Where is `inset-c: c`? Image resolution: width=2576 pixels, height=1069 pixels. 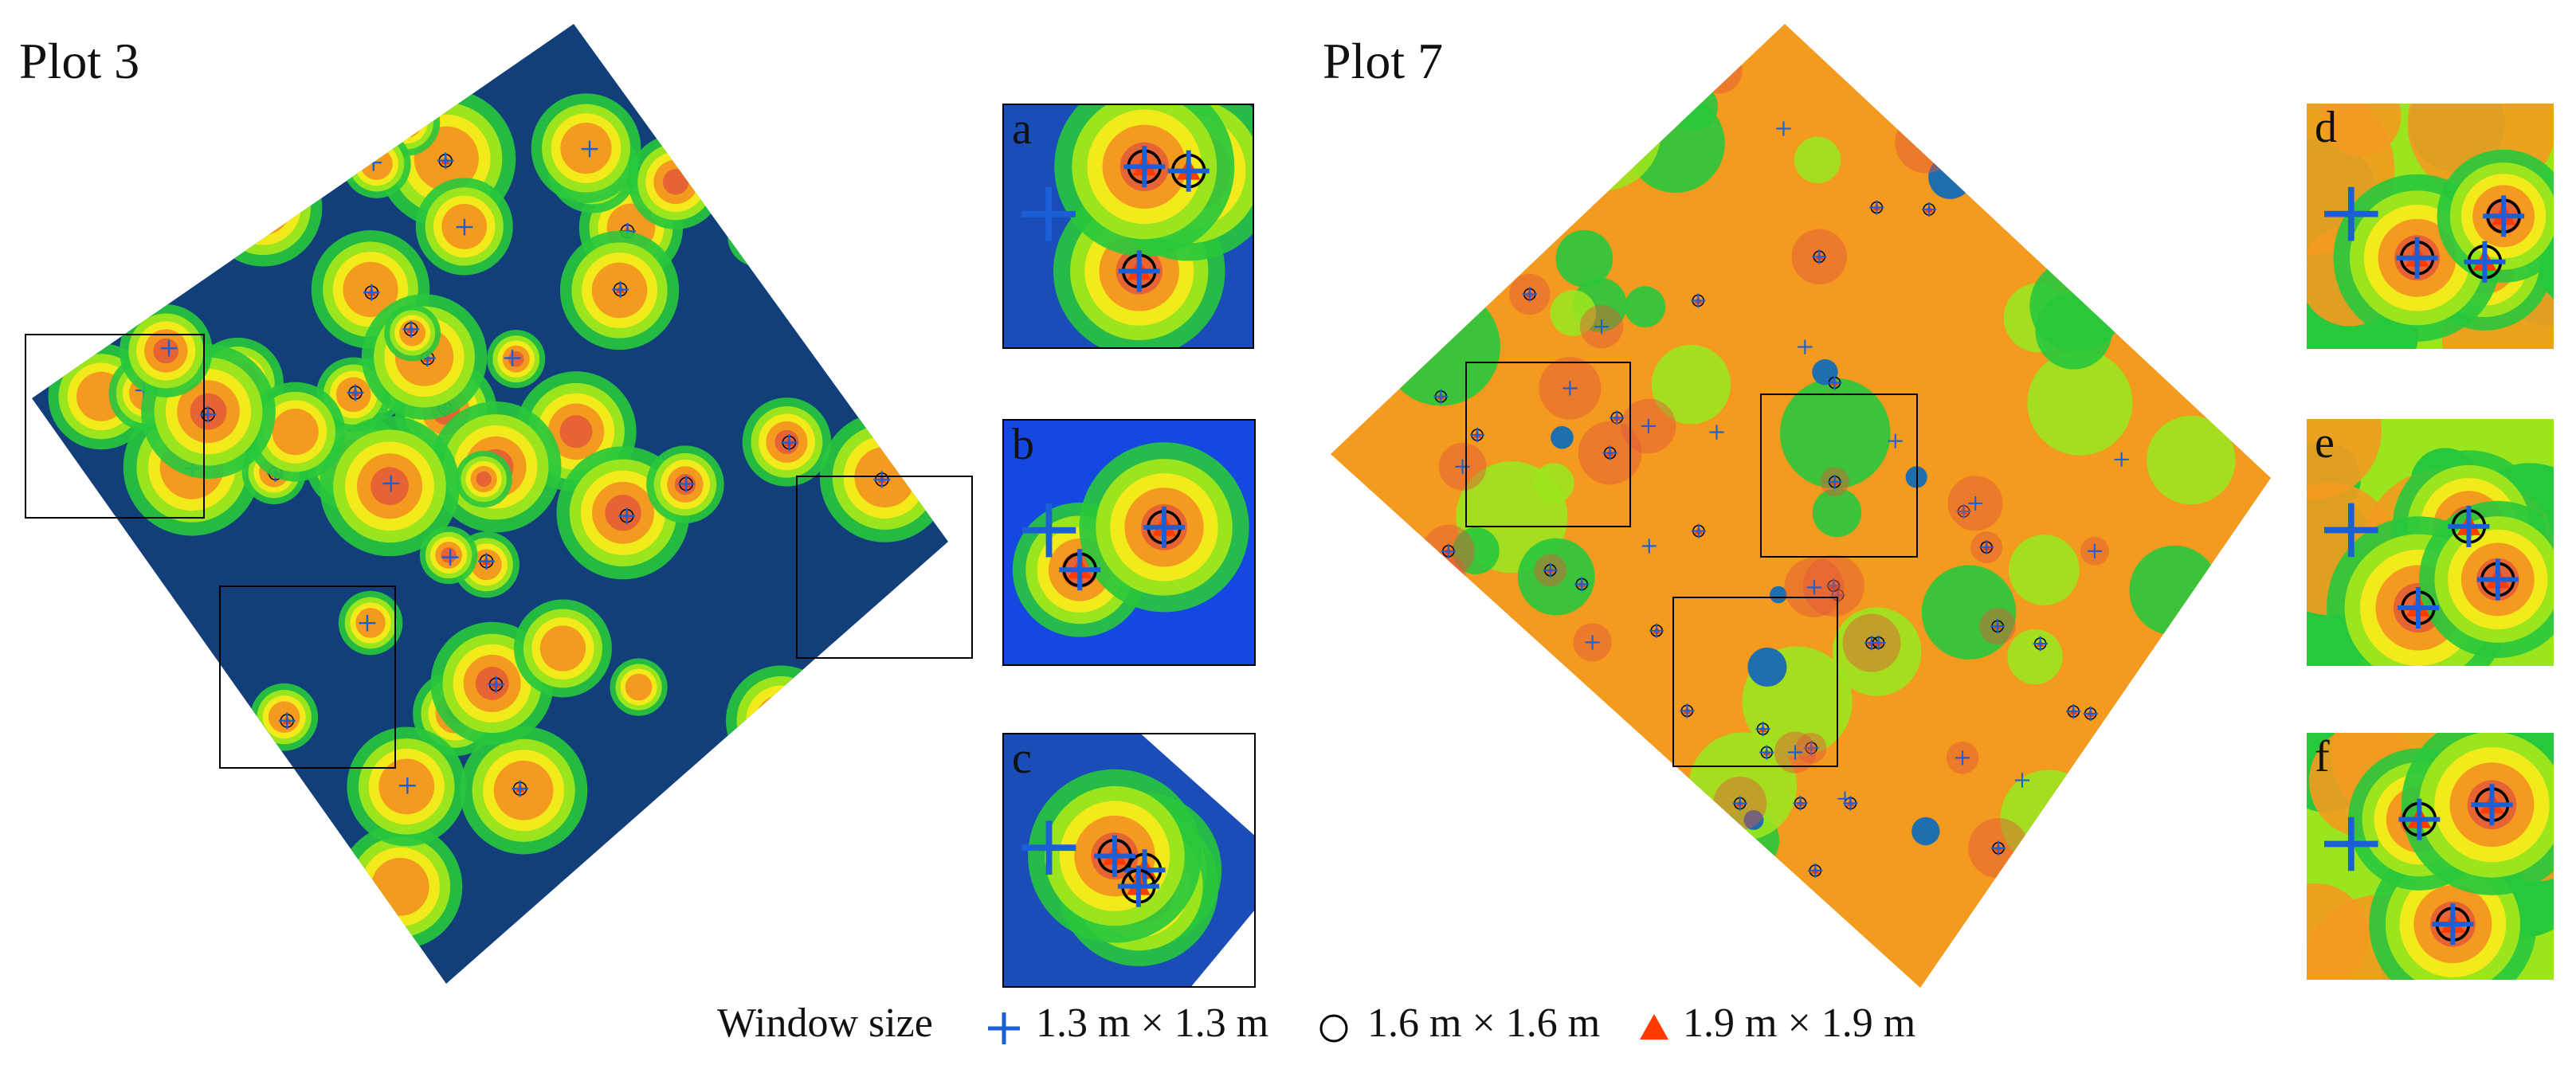 inset-c: c is located at coordinates (1129, 860).